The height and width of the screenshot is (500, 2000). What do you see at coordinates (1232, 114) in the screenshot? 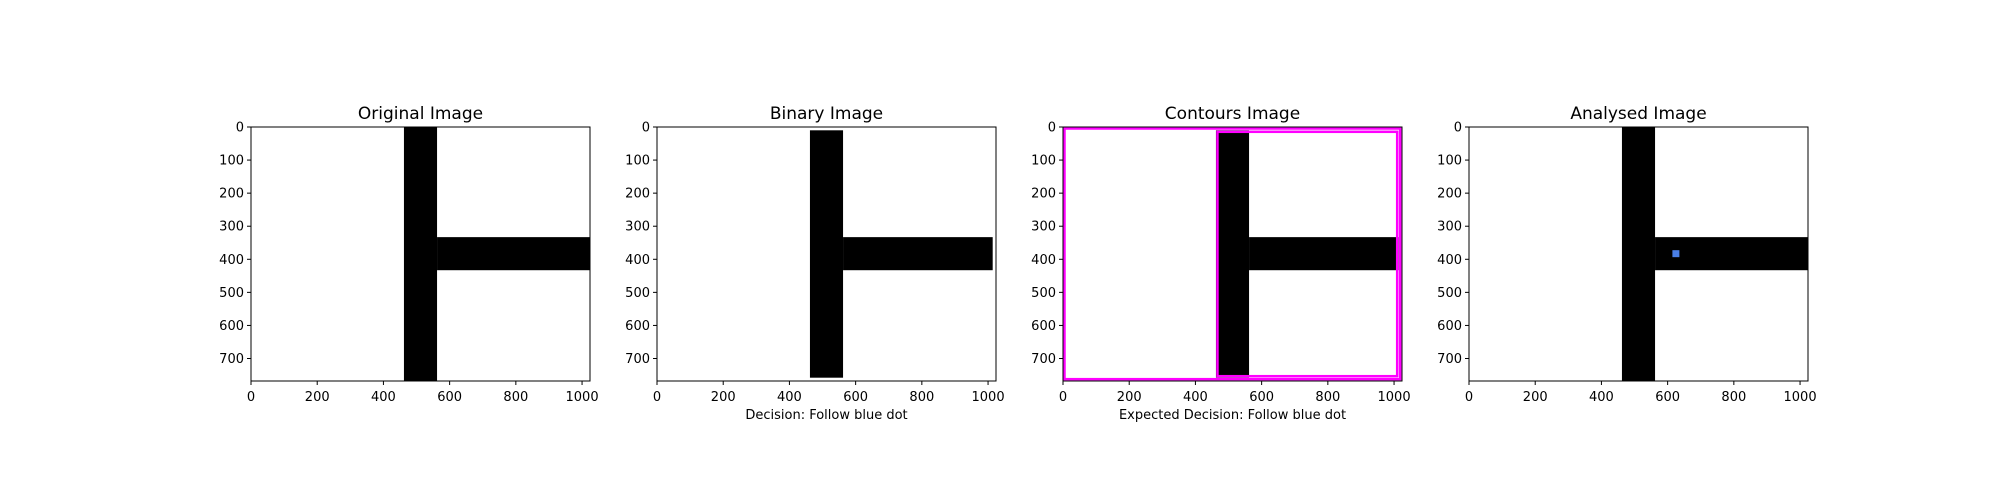
I see `panel-title: Contours Image` at bounding box center [1232, 114].